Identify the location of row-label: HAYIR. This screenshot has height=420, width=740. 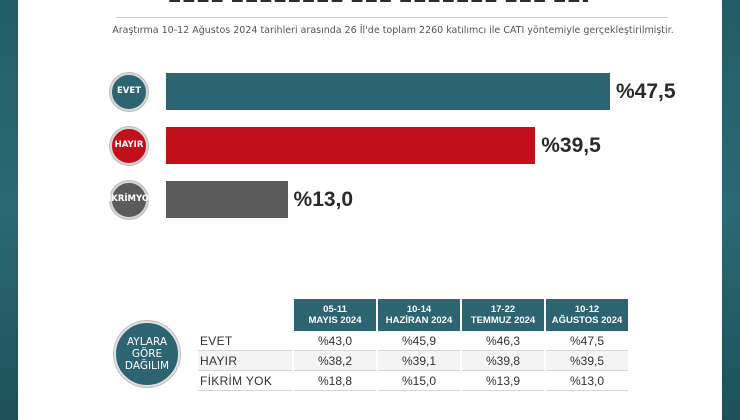
(245, 361).